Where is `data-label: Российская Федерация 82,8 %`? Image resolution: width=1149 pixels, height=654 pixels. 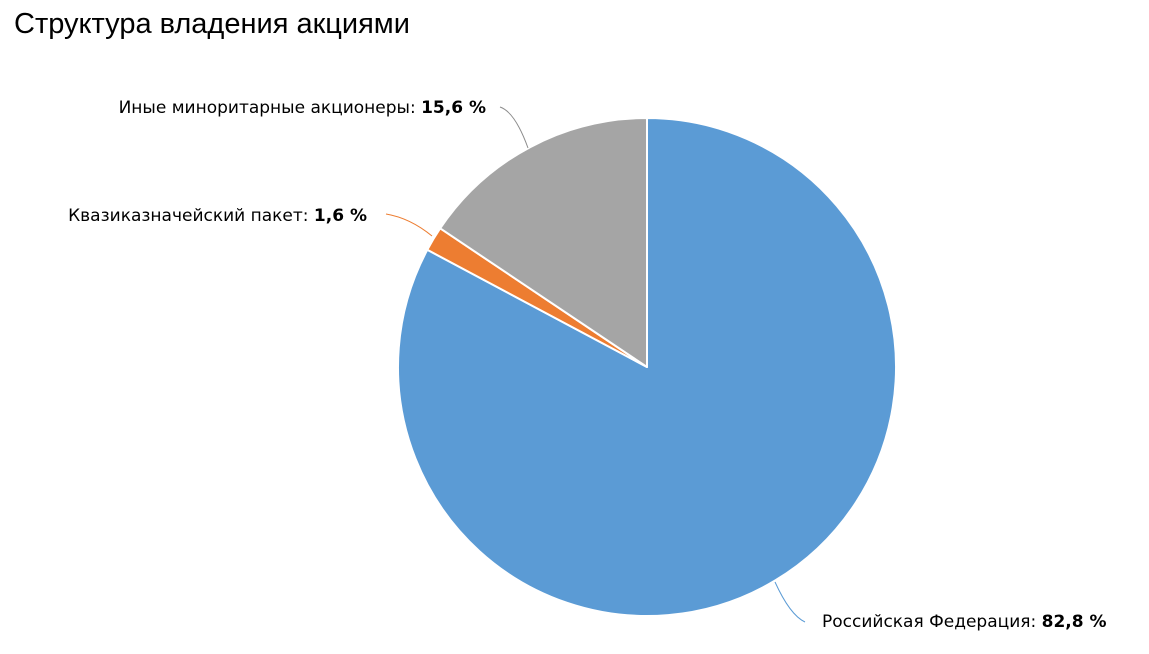 data-label: Российская Федерация 82,8 % is located at coordinates (964, 622).